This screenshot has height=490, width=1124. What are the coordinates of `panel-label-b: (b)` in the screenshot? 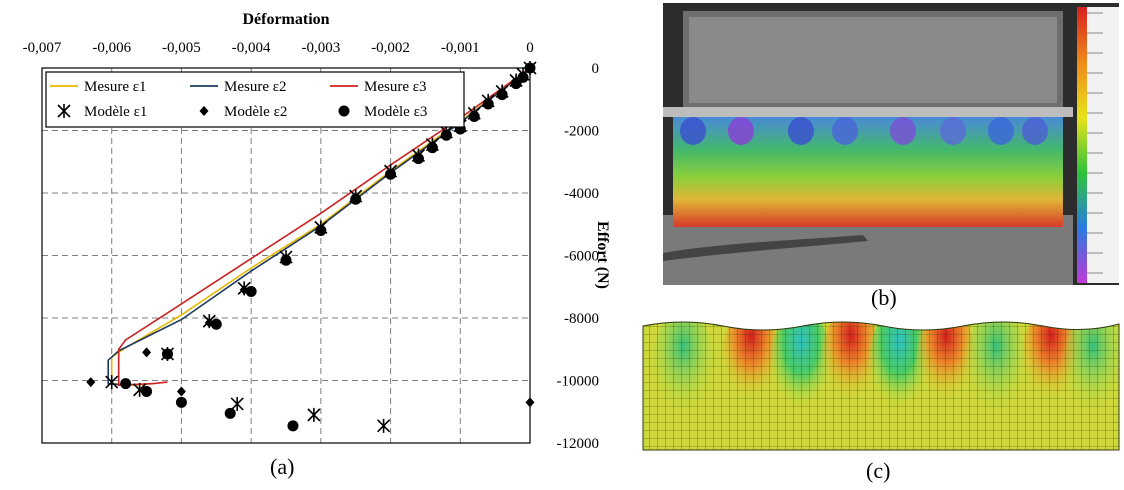 It's located at (884, 297).